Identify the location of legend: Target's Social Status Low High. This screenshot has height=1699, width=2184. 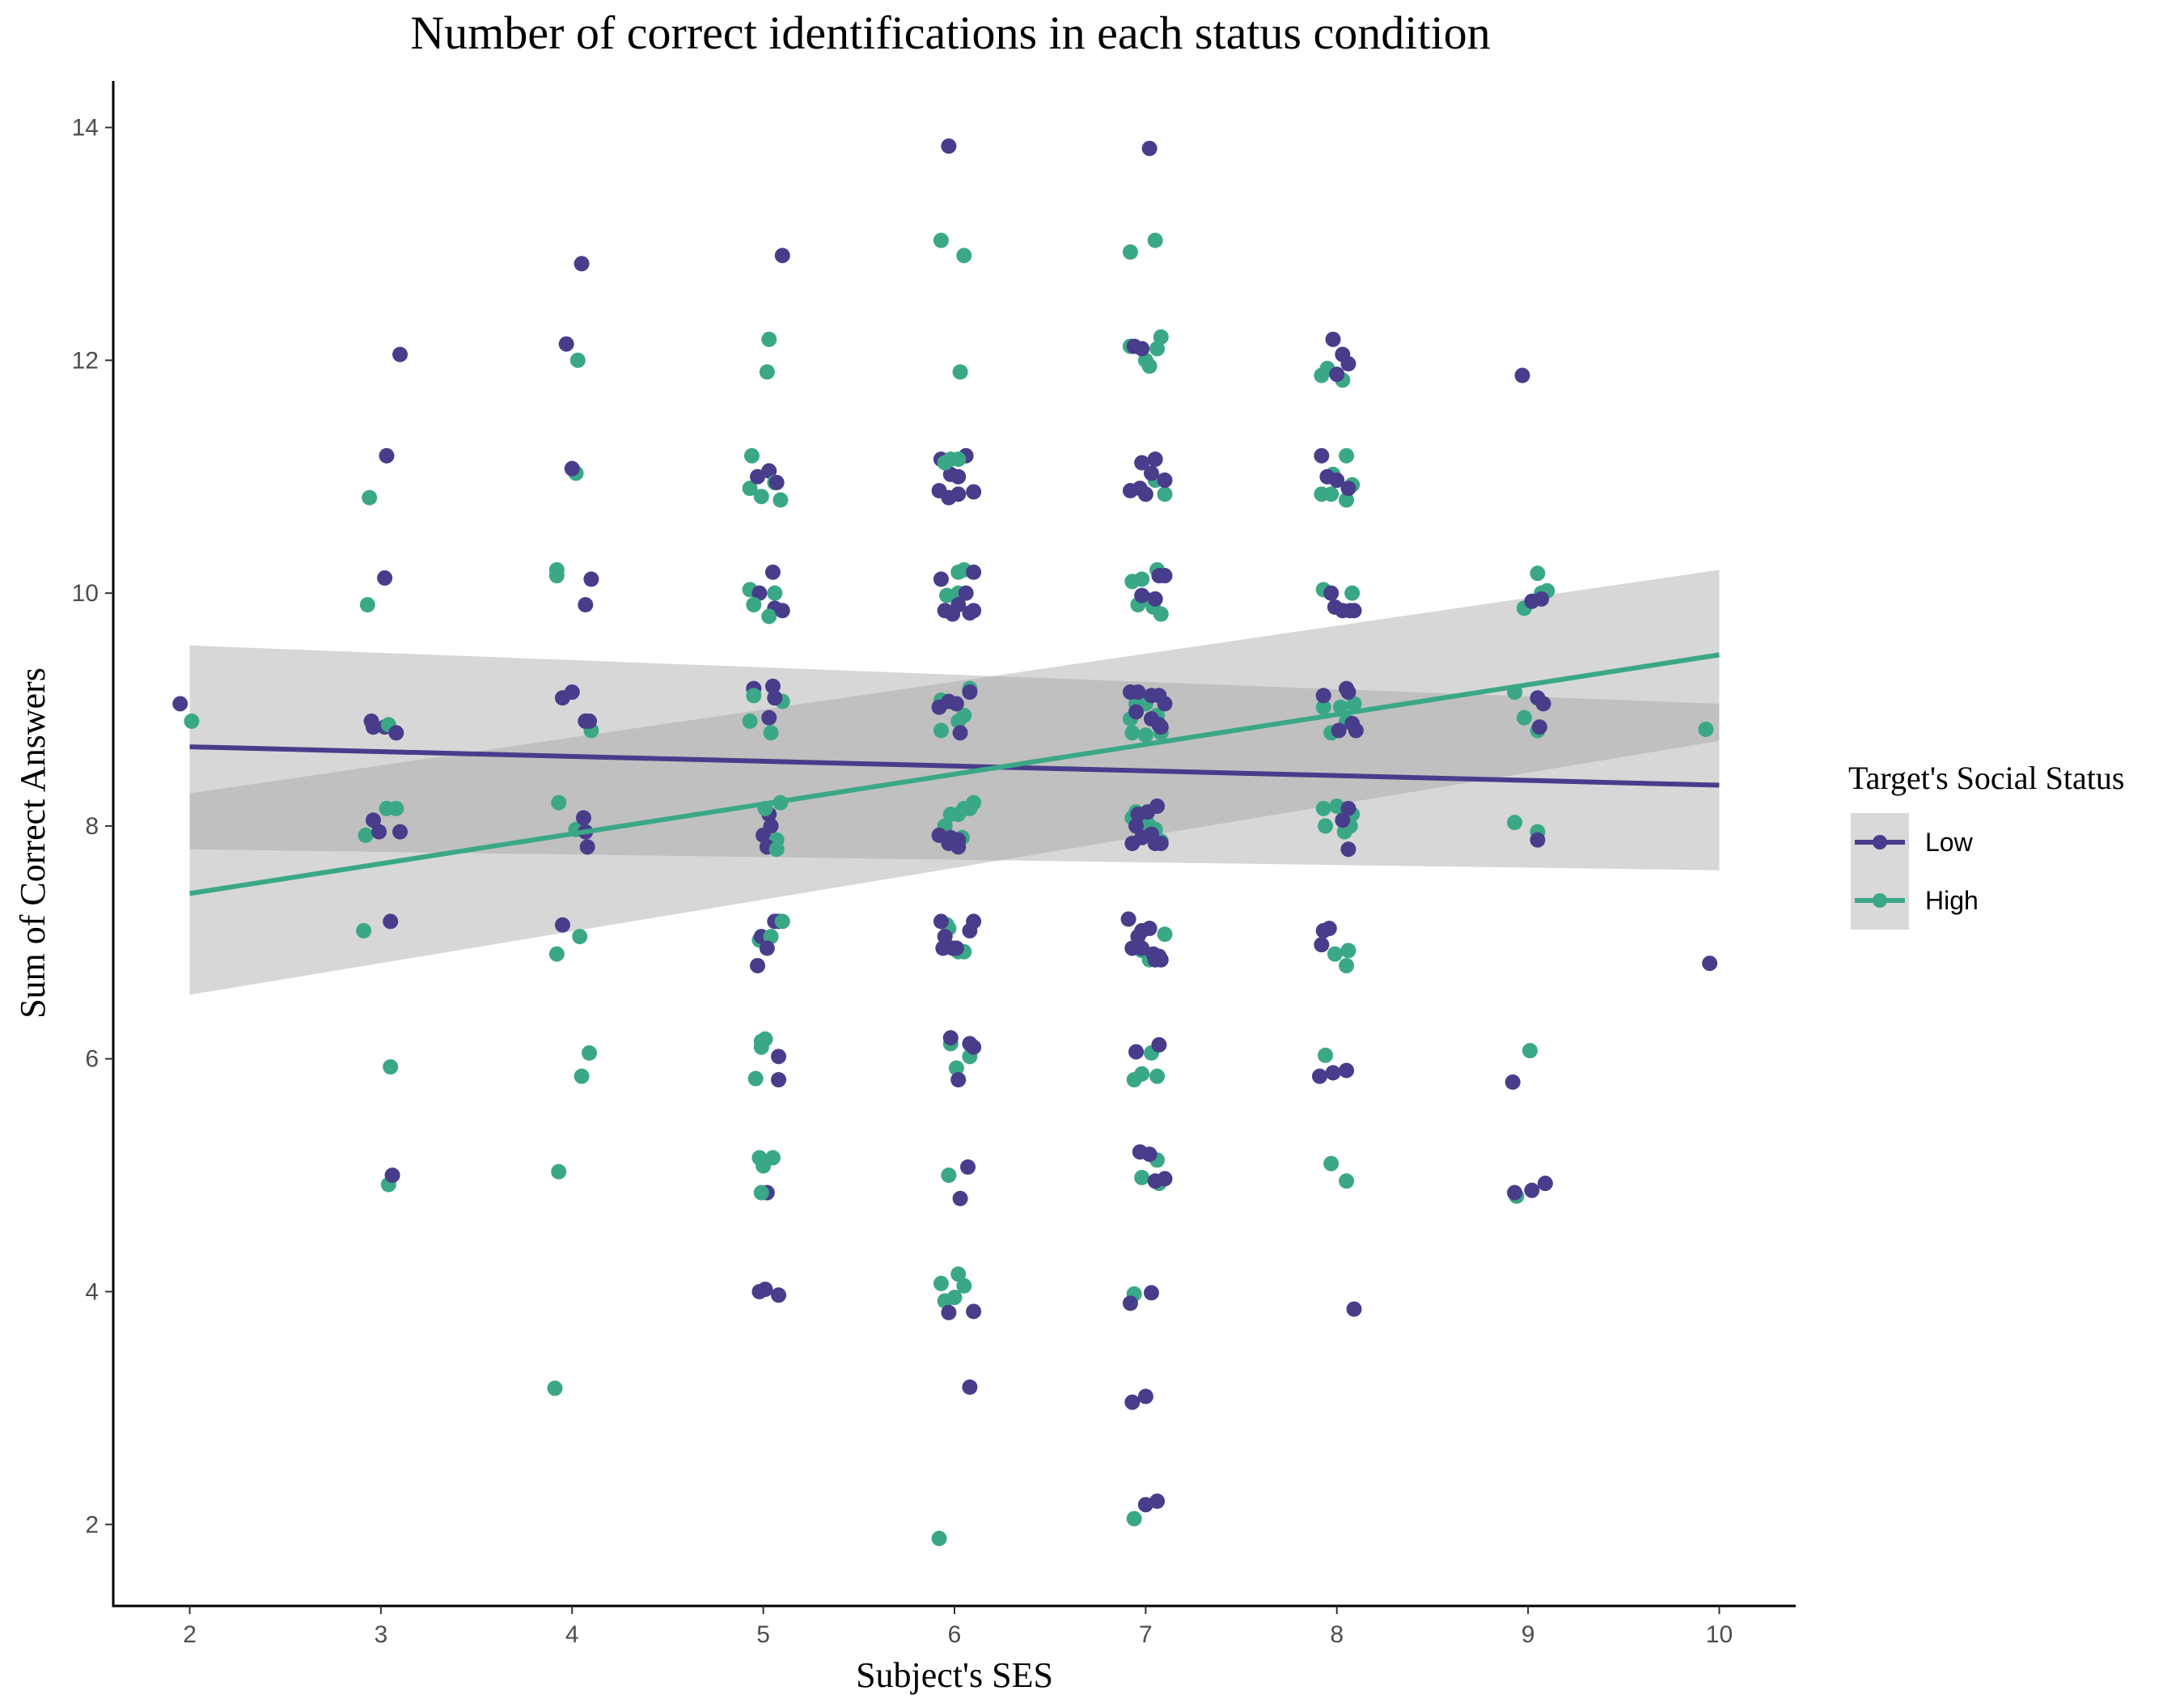
(1986, 845).